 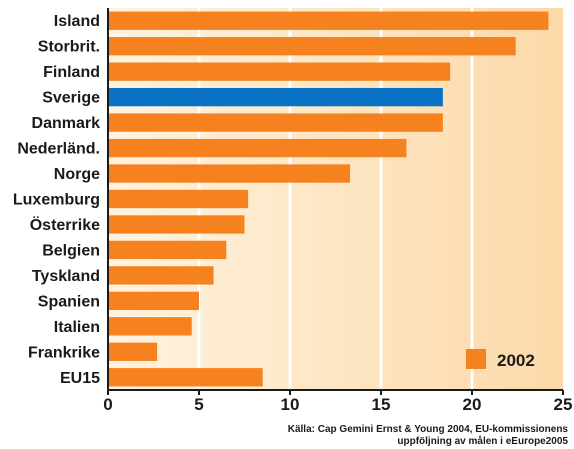 What do you see at coordinates (290, 404) in the screenshot?
I see `x-tick-label: 10` at bounding box center [290, 404].